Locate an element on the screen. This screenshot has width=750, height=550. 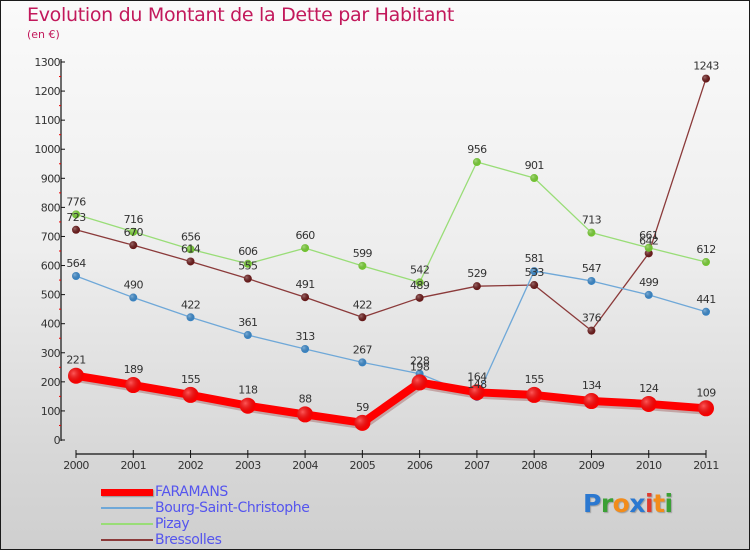
legend-item-pizay: Pizay is located at coordinates (205, 524).